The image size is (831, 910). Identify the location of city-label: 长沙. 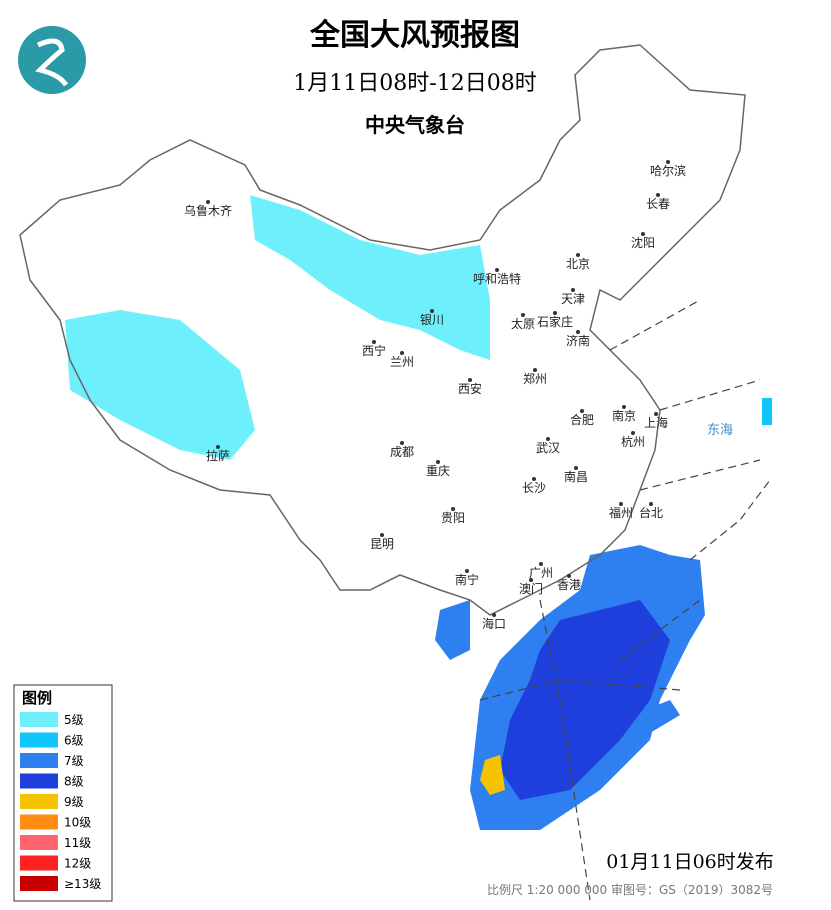
(534, 488).